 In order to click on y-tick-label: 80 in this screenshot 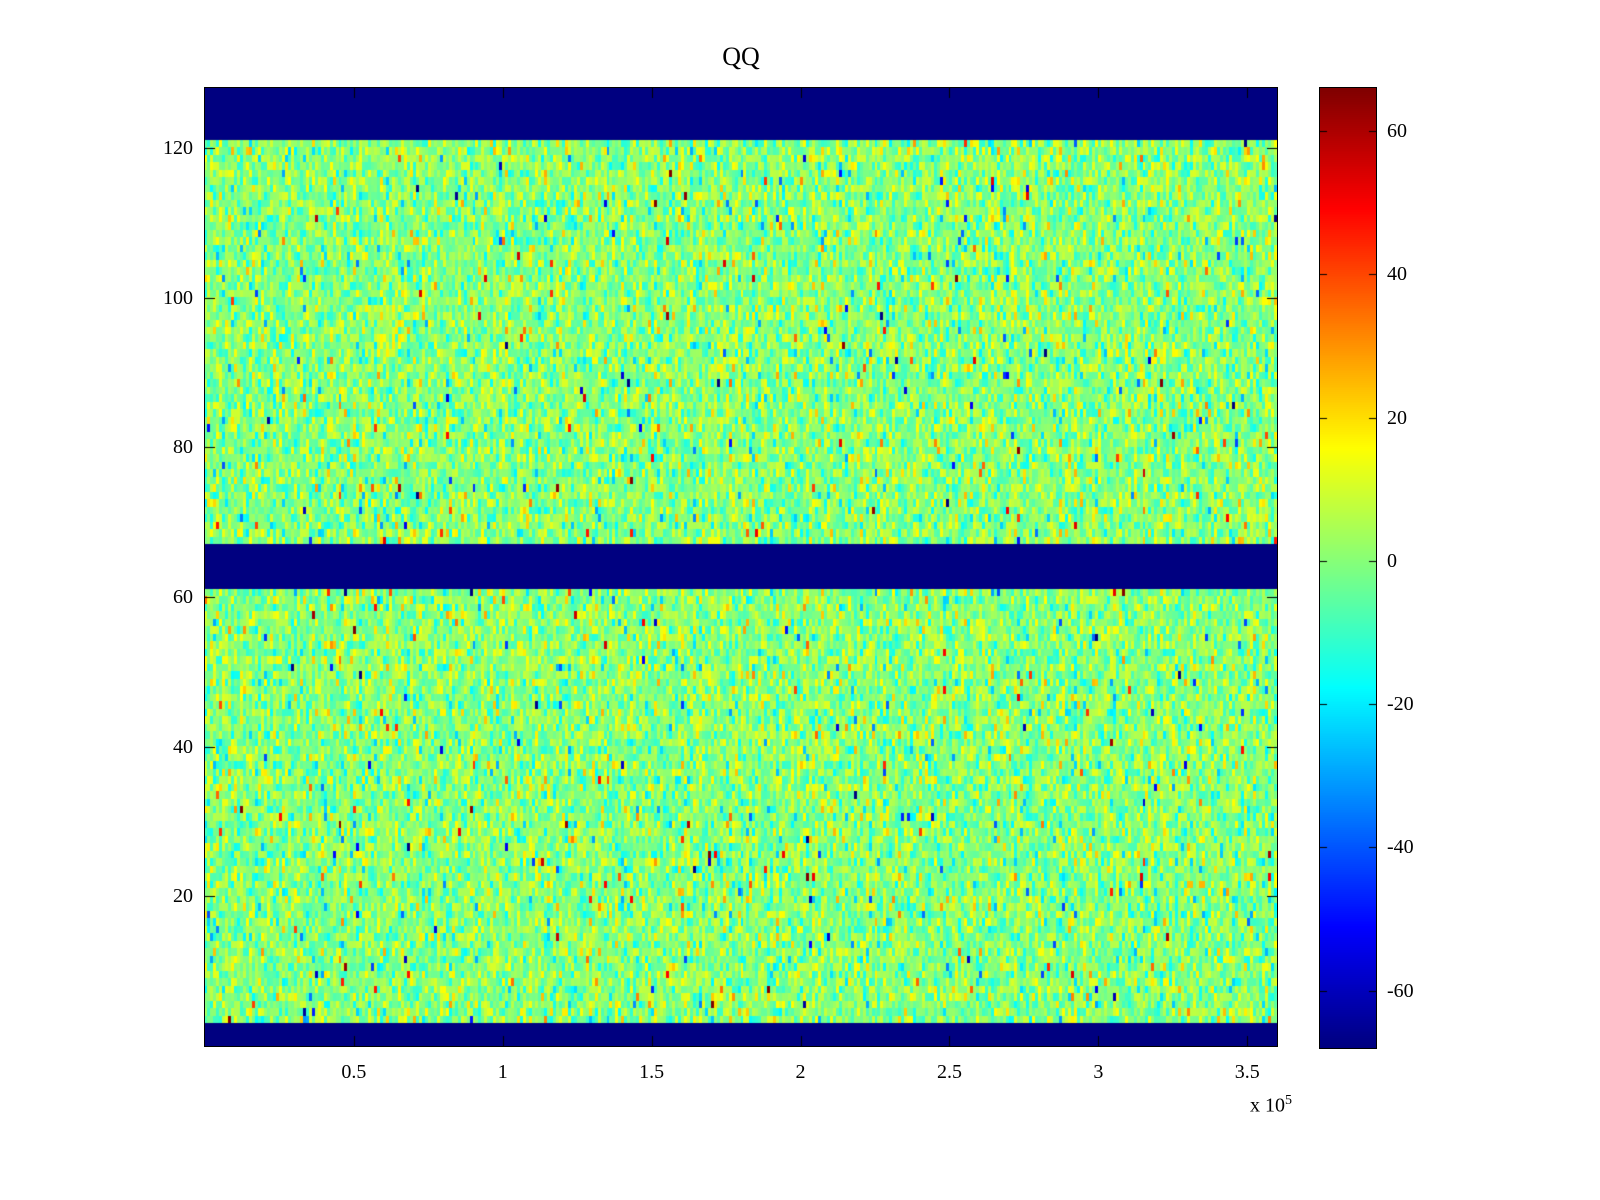, I will do `click(183, 447)`.